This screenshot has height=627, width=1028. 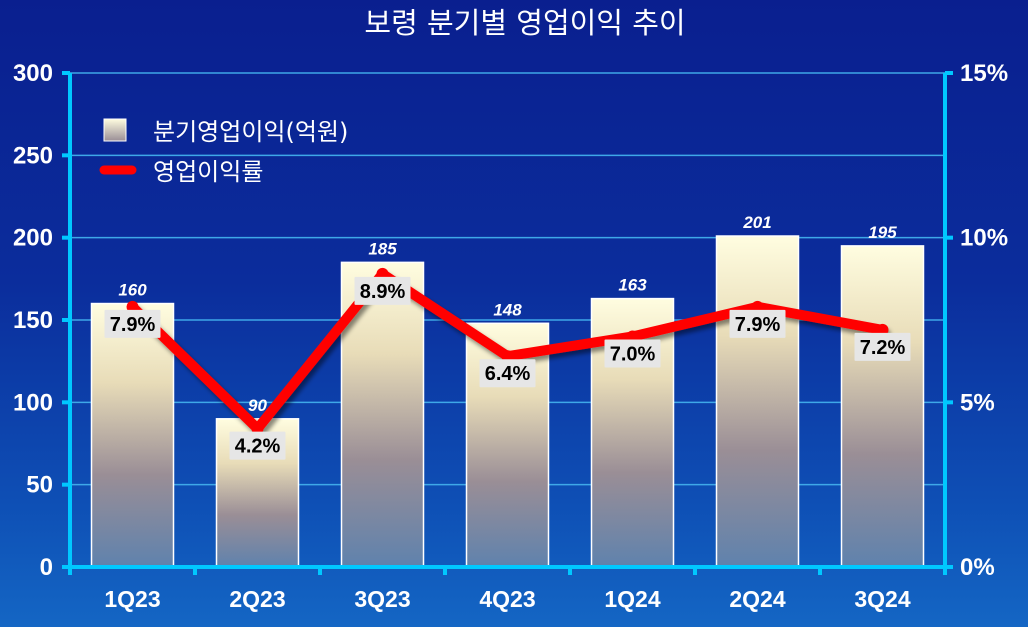 I want to click on legend-bar-swatch, so click(x=115, y=130).